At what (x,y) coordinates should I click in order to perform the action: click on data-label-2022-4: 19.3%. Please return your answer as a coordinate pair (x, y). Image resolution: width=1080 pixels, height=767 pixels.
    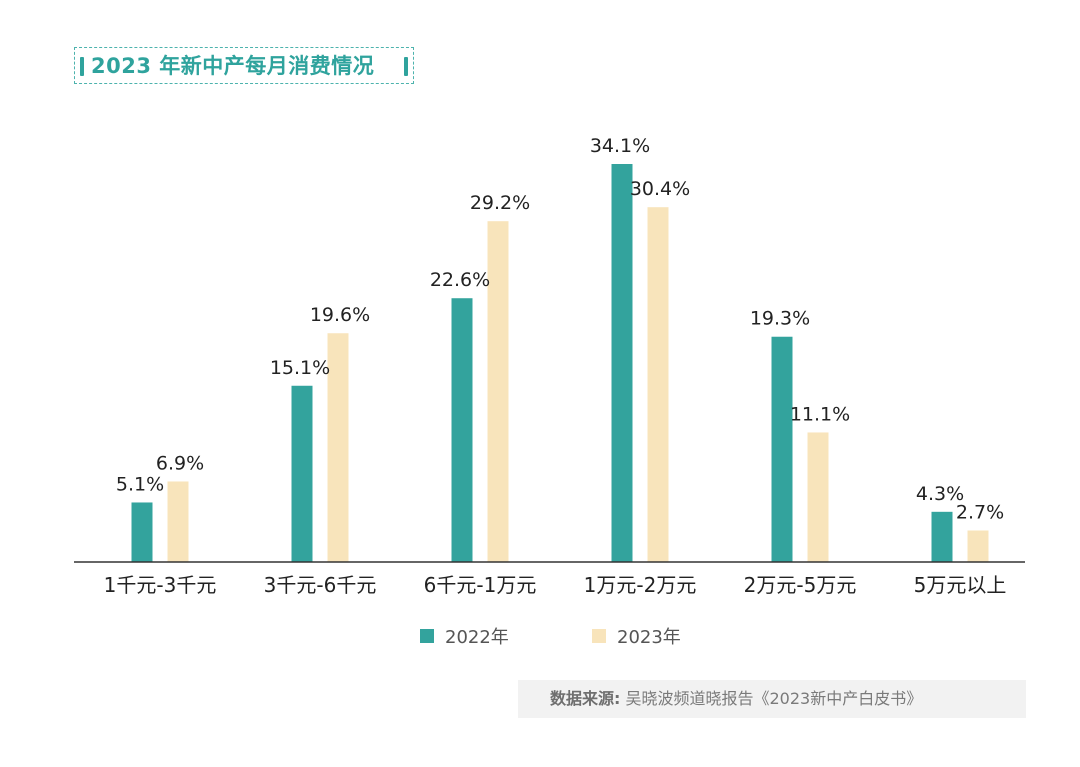
    Looking at the image, I should click on (780, 319).